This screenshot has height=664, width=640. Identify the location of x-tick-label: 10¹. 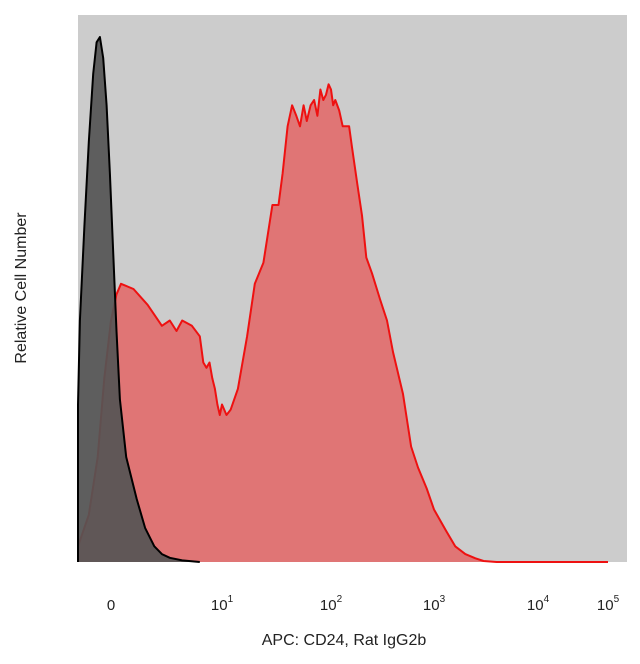
(222, 604).